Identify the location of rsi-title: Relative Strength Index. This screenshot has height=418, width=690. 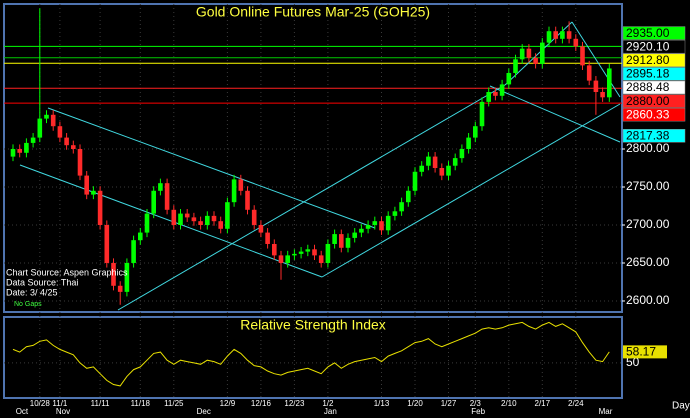
(313, 325).